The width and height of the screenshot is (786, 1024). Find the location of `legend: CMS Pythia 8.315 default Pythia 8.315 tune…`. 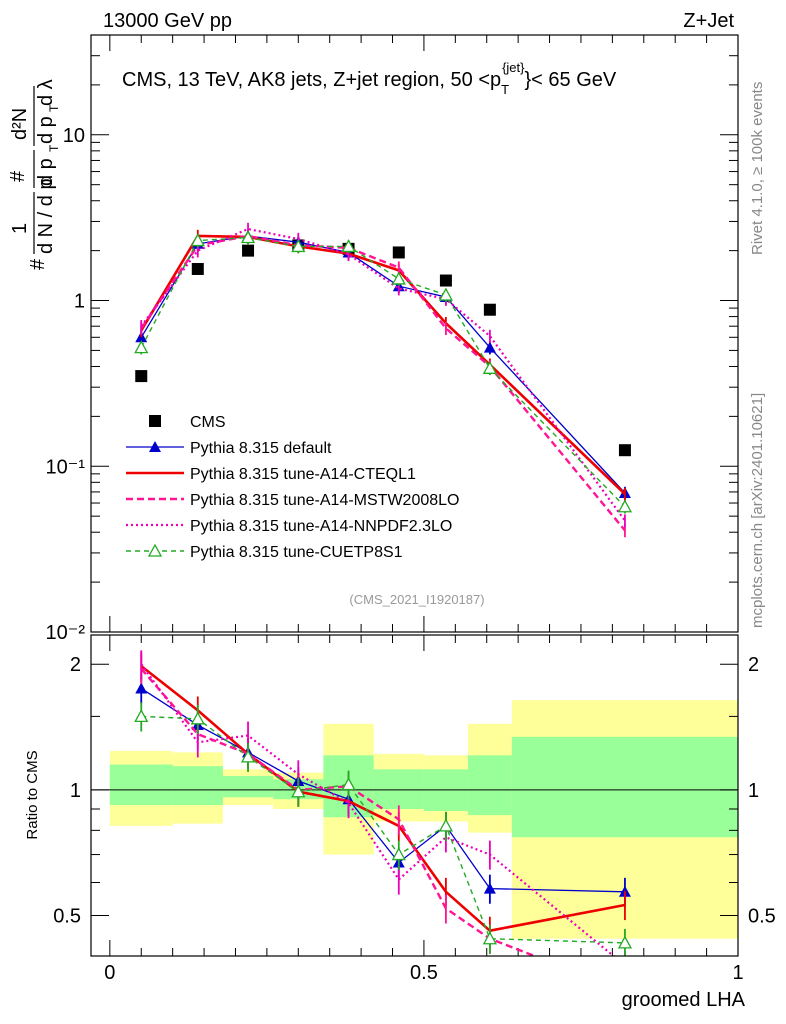

legend: CMS Pythia 8.315 default Pythia 8.315 tune… is located at coordinates (292, 487).